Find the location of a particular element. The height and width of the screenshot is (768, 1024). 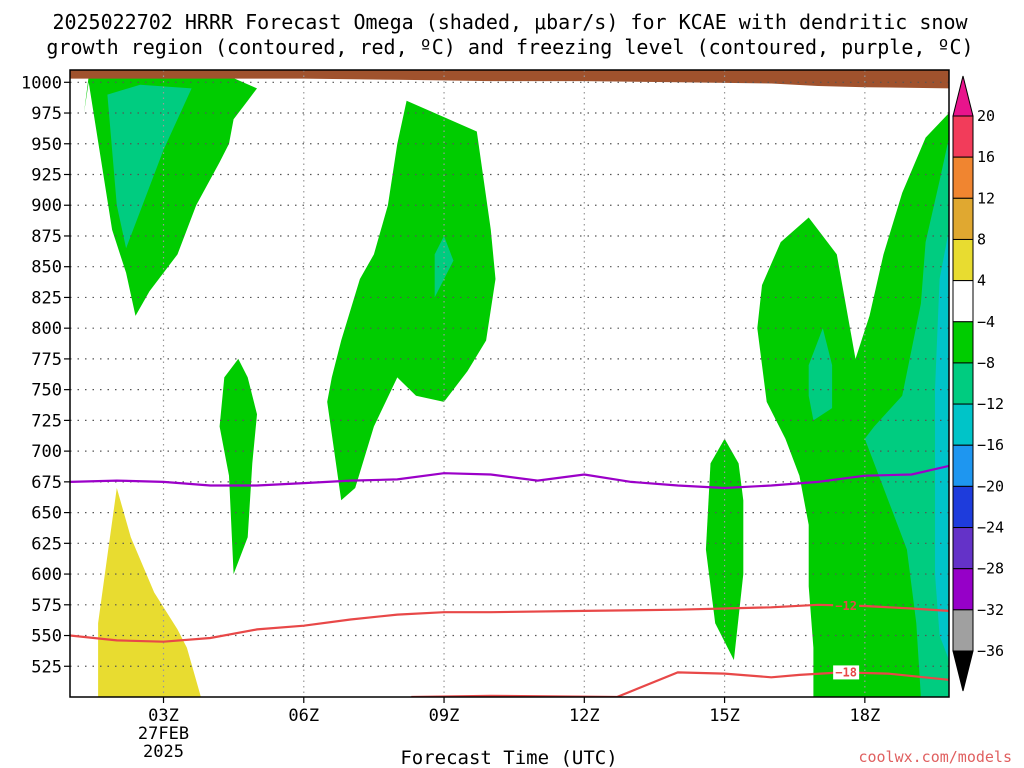

colorbar-label-10: −24 is located at coordinates (990, 528).